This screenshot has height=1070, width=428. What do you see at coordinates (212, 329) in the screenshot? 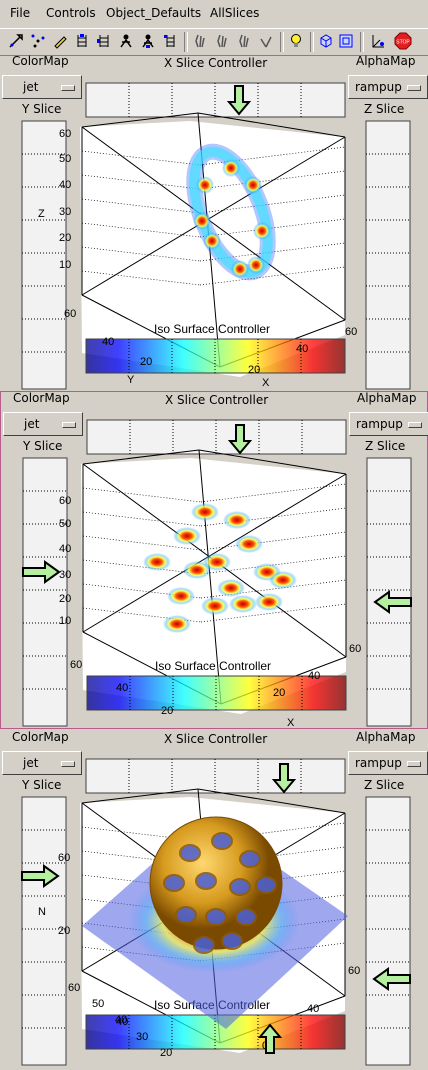
I see `iso-surface-label: Iso Surface Controller` at bounding box center [212, 329].